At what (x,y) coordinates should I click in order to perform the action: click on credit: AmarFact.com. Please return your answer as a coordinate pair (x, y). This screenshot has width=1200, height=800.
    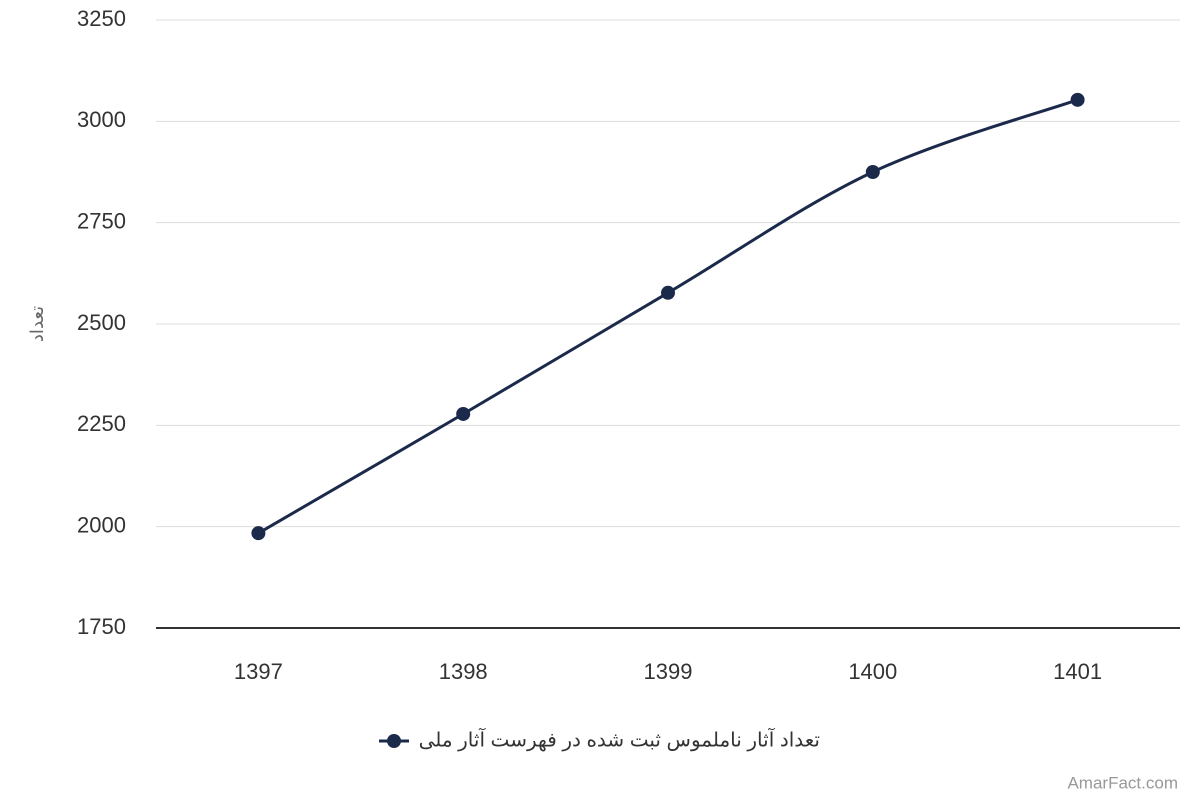
    Looking at the image, I should click on (1122, 782).